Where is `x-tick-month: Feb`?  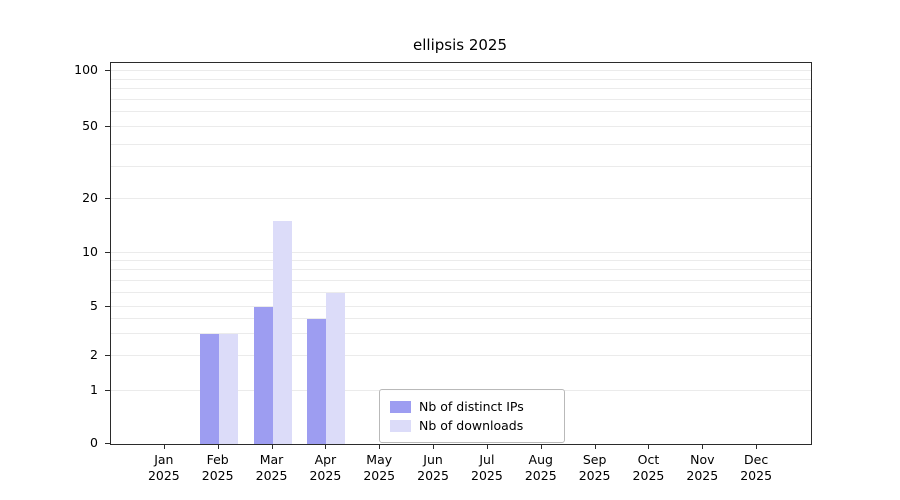
x-tick-month: Feb is located at coordinates (217, 459).